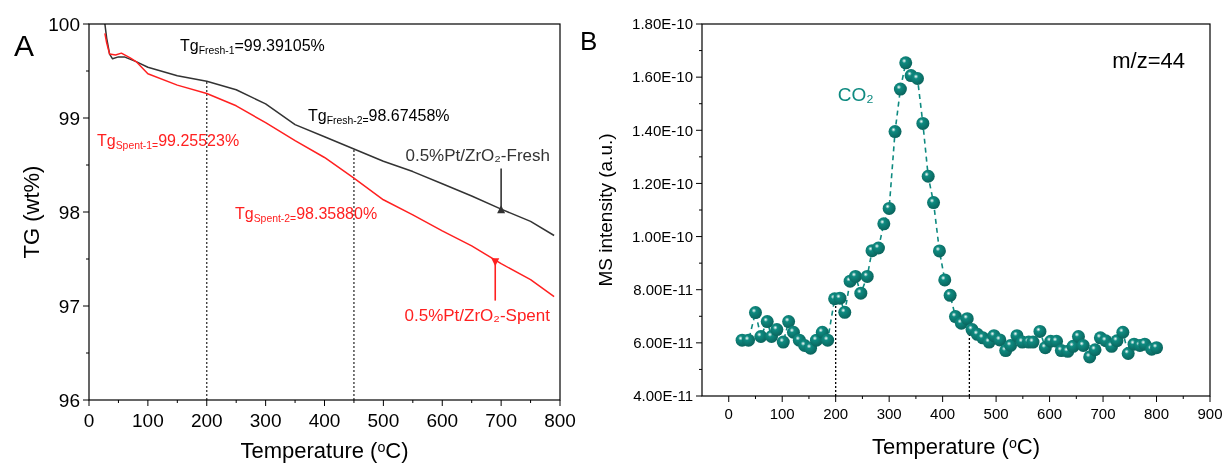 This screenshot has width=1229, height=468. Describe the element at coordinates (1210, 413) in the screenshot. I see `x-tick-label: 900` at that location.